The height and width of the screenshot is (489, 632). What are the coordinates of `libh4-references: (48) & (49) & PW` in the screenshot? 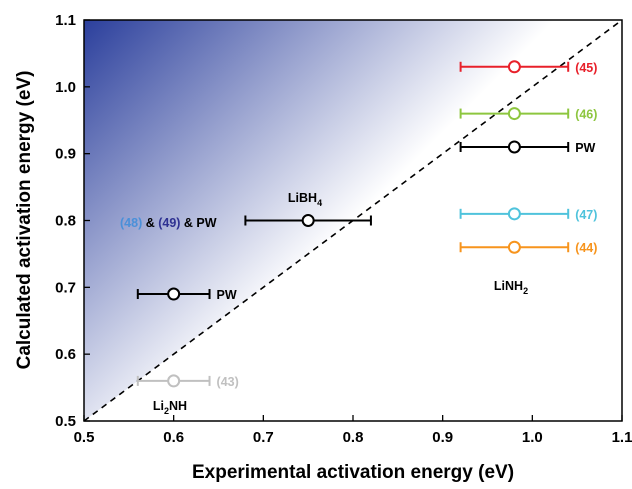 It's located at (168, 223).